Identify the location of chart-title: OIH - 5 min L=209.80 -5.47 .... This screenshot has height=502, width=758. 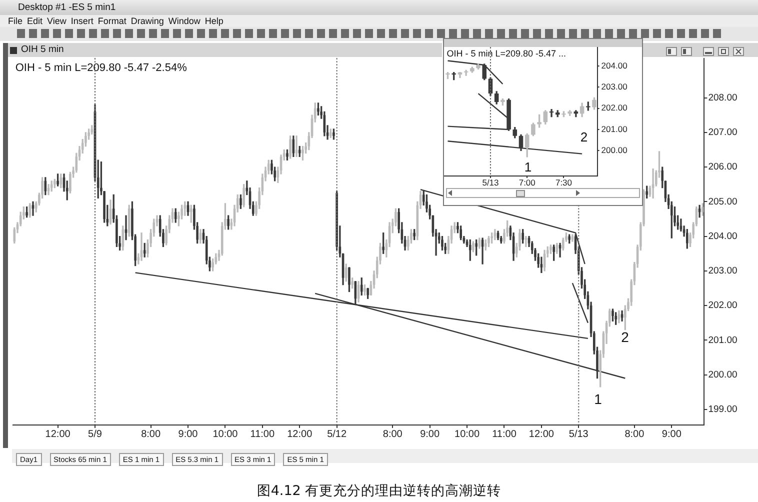
(506, 53).